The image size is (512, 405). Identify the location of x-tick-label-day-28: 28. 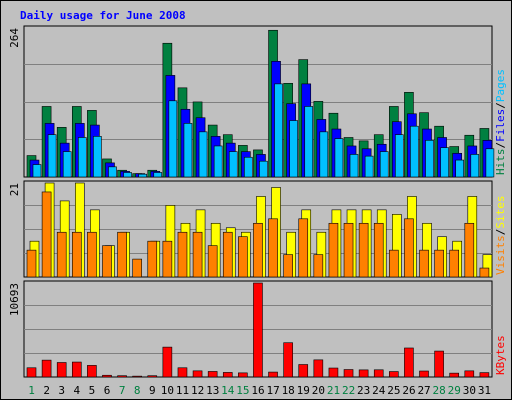
(439, 390).